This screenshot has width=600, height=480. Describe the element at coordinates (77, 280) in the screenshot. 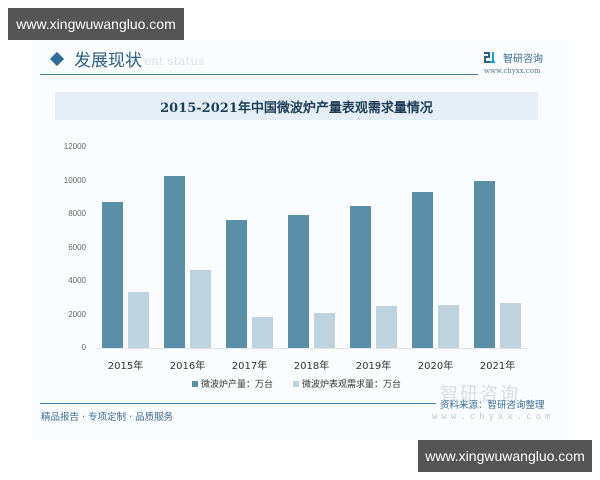

I see `y-tick-label: 4000` at that location.